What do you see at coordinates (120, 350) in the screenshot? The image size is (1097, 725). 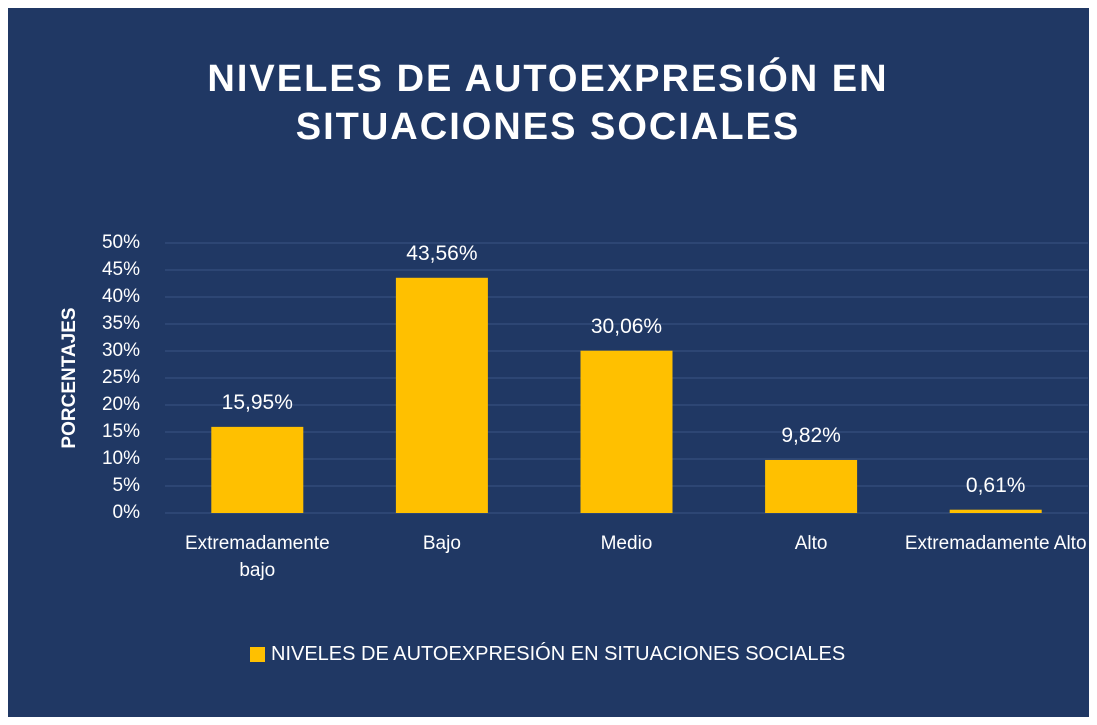 I see `y-tick-label: 30%` at bounding box center [120, 350].